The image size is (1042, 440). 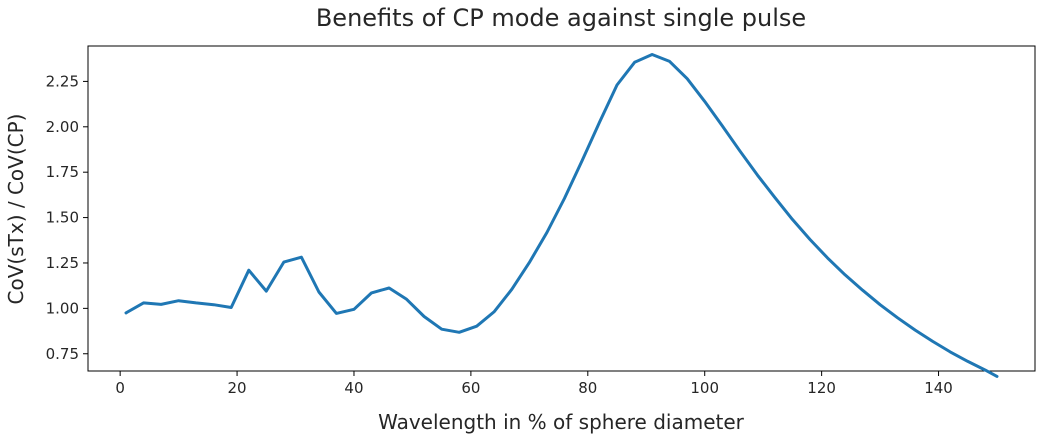 I want to click on x-tick-label: 100, so click(x=704, y=388).